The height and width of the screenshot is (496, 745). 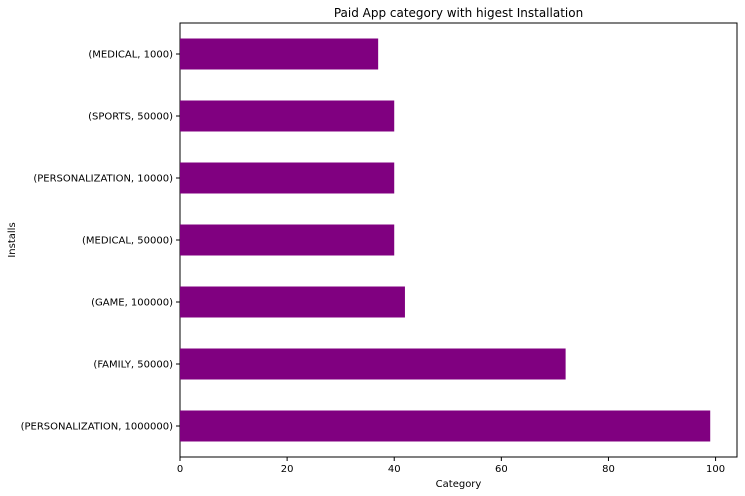 What do you see at coordinates (608, 469) in the screenshot?
I see `x-tick-label: 80` at bounding box center [608, 469].